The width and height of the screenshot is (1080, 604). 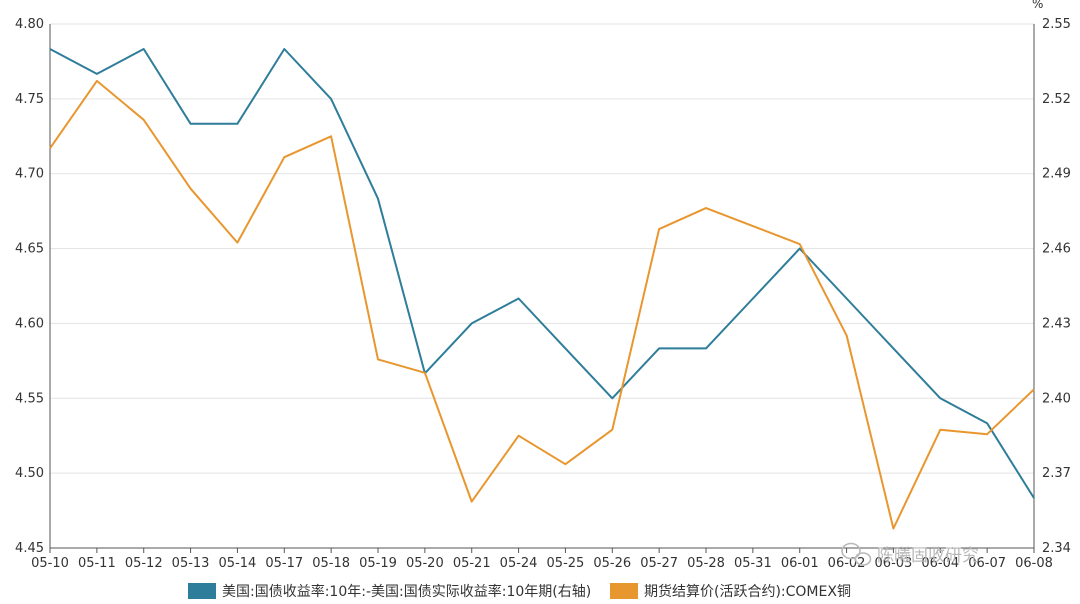 What do you see at coordinates (753, 563) in the screenshot?
I see `x-tick-label: 05-31` at bounding box center [753, 563].